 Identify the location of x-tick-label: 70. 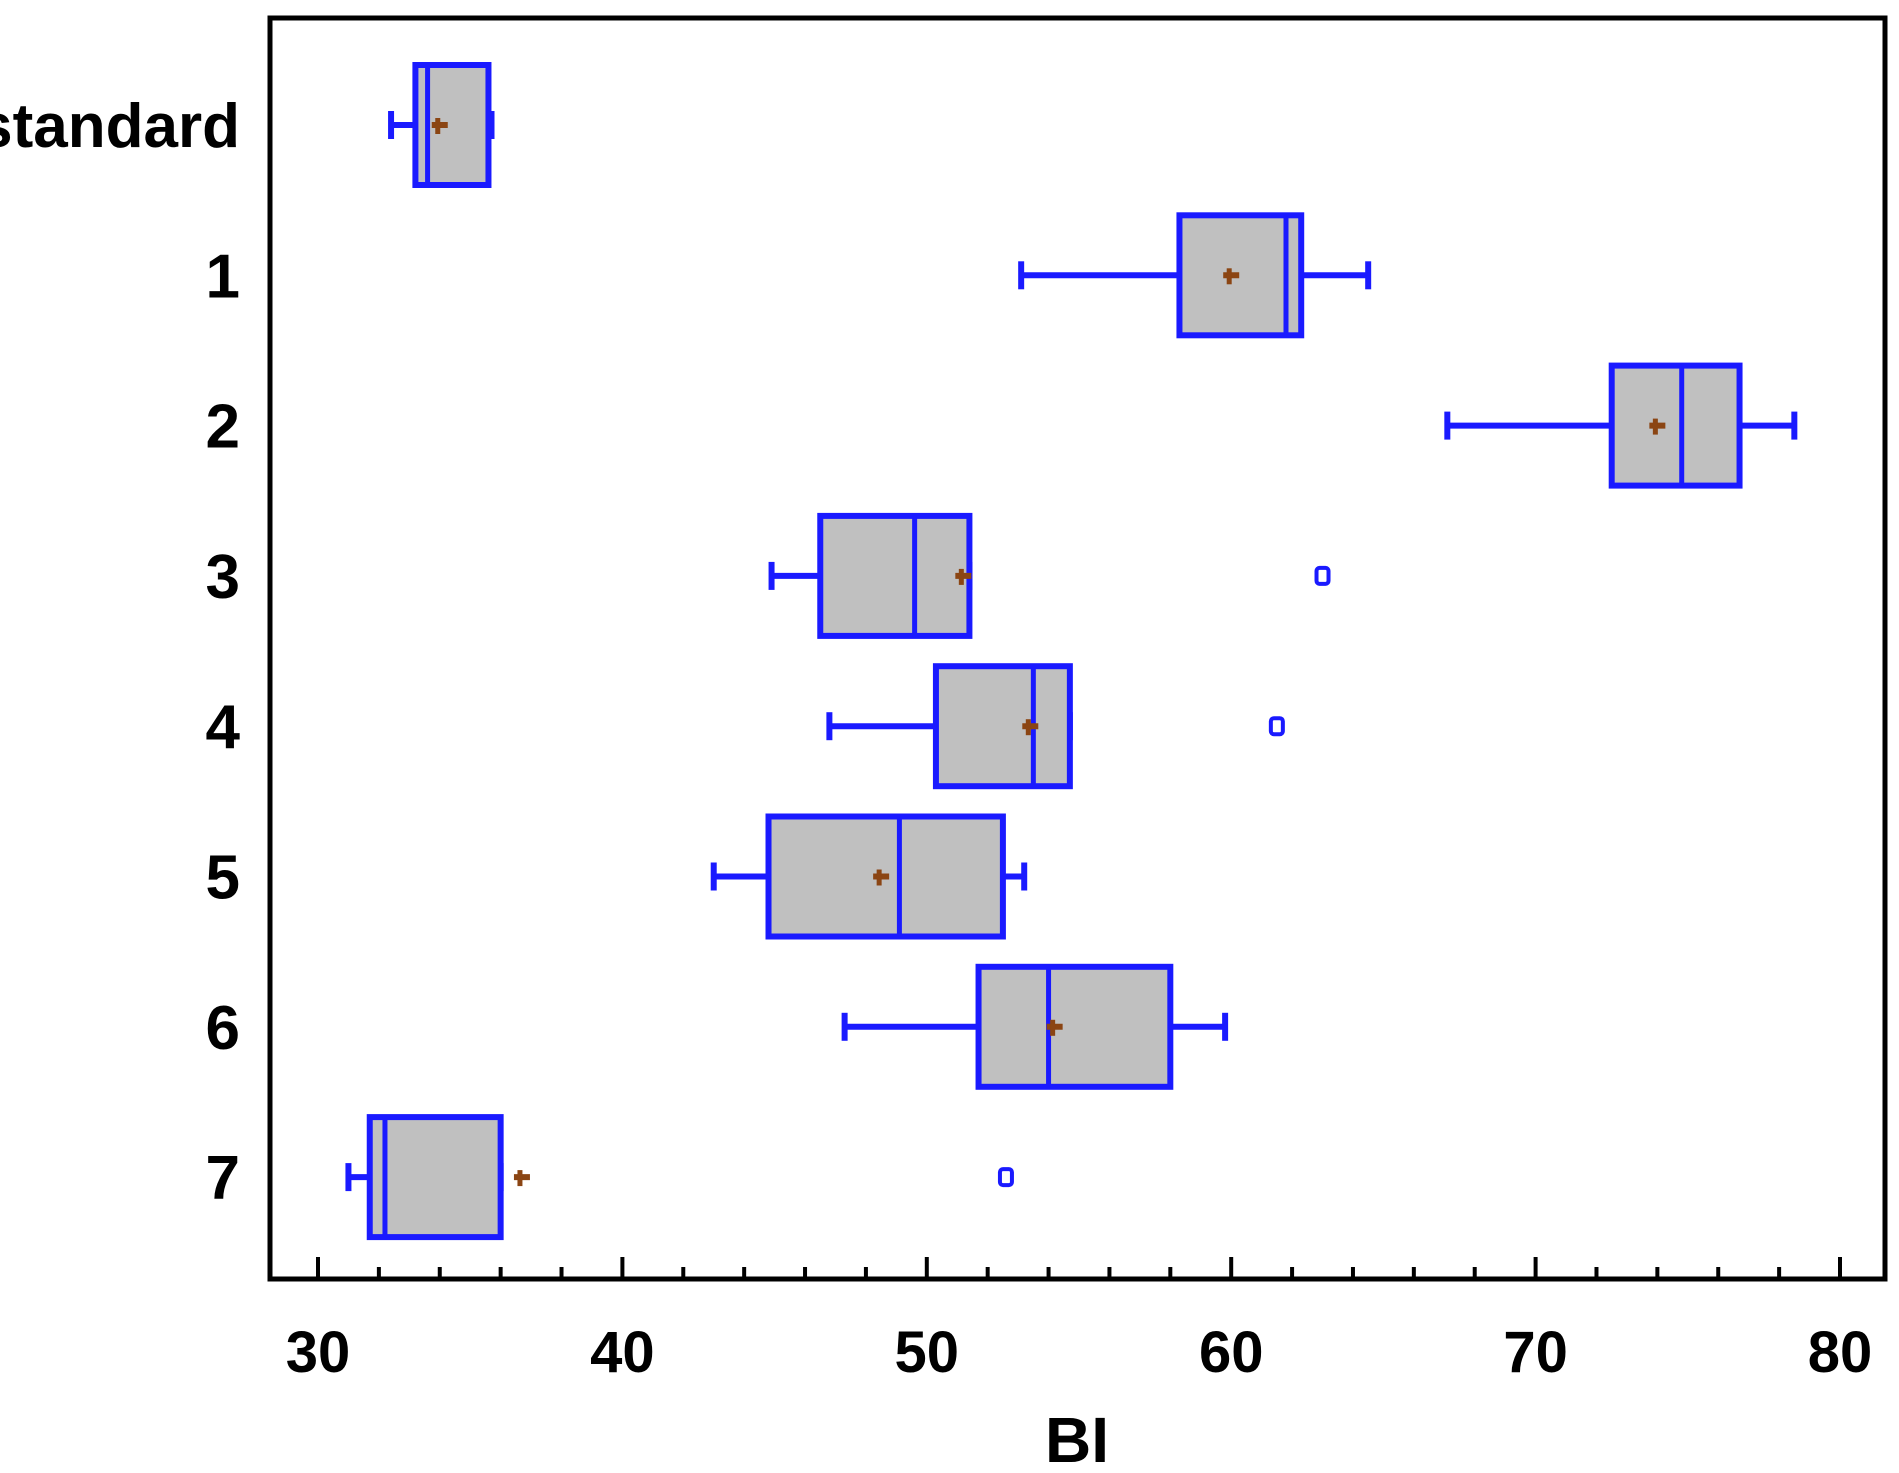
(1535, 1352).